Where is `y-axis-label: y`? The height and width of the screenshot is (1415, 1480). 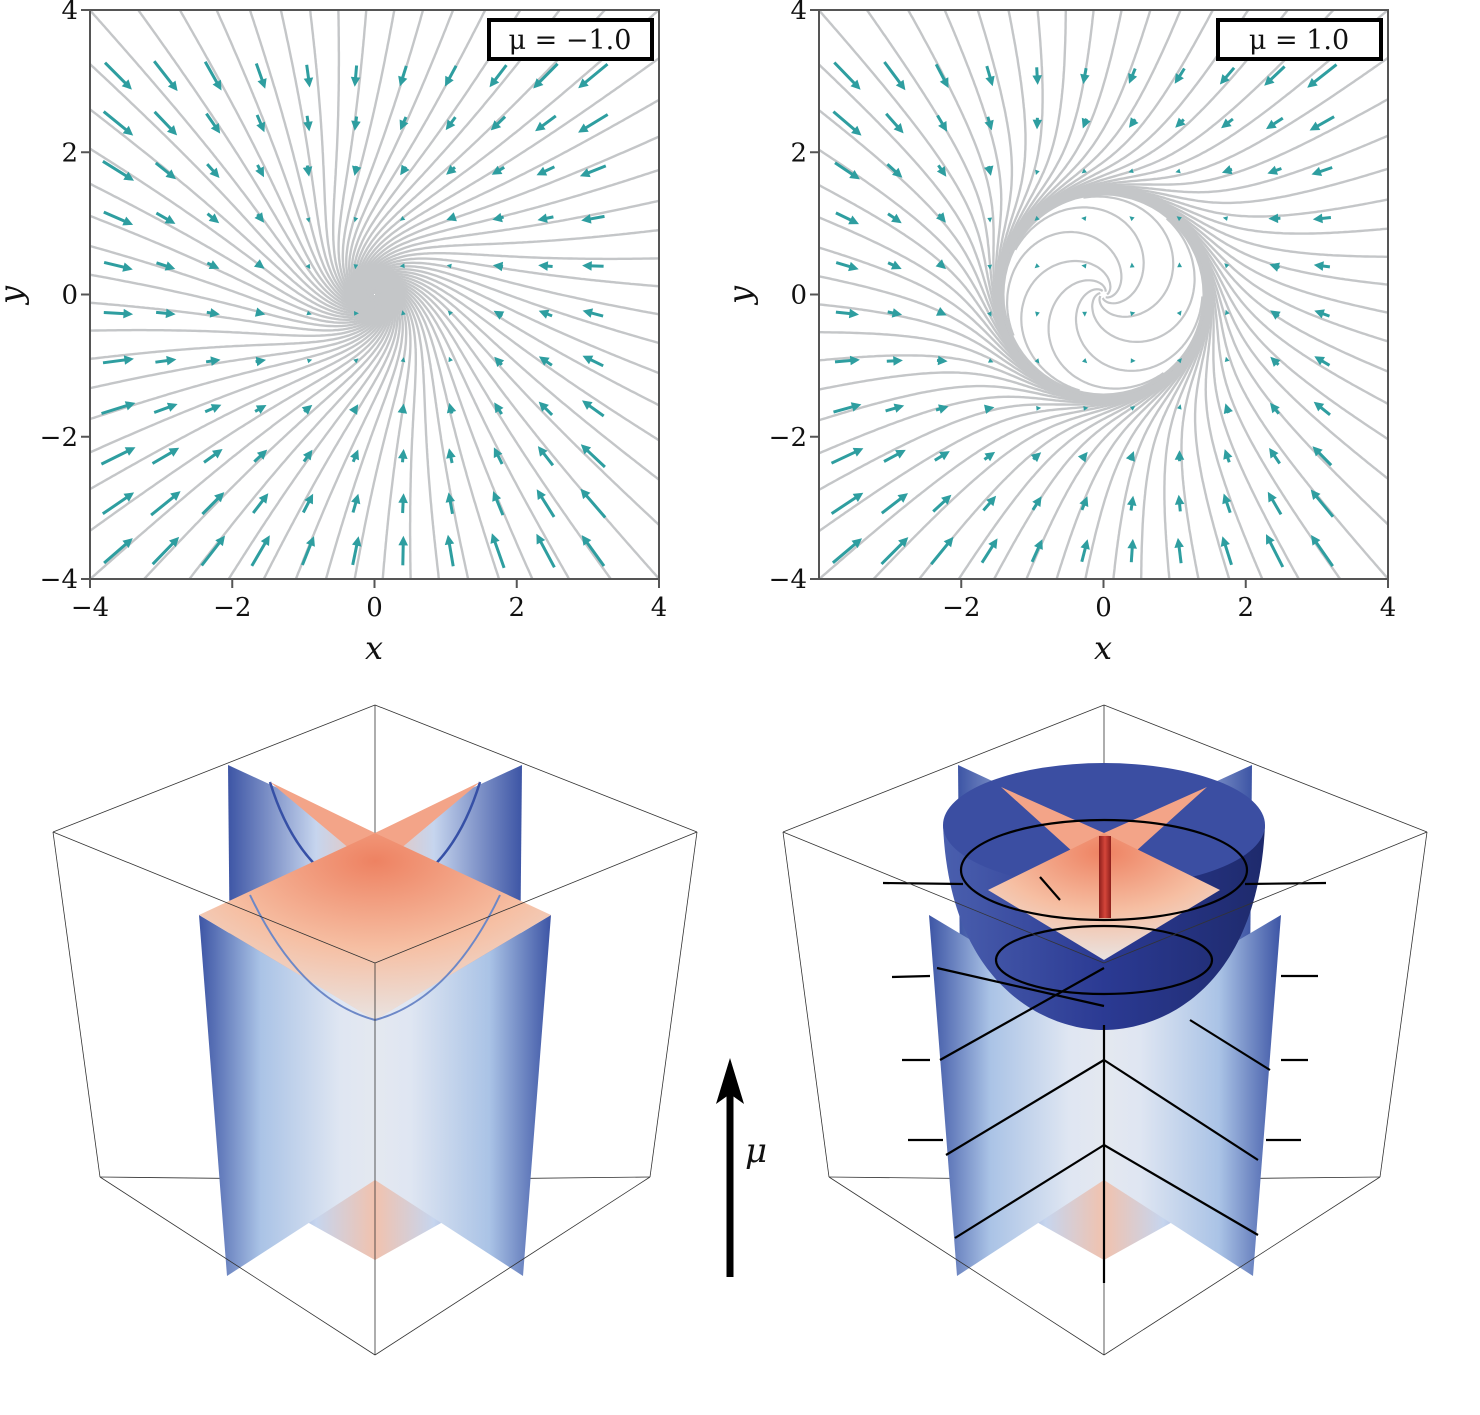
y-axis-label: y is located at coordinates (740, 295).